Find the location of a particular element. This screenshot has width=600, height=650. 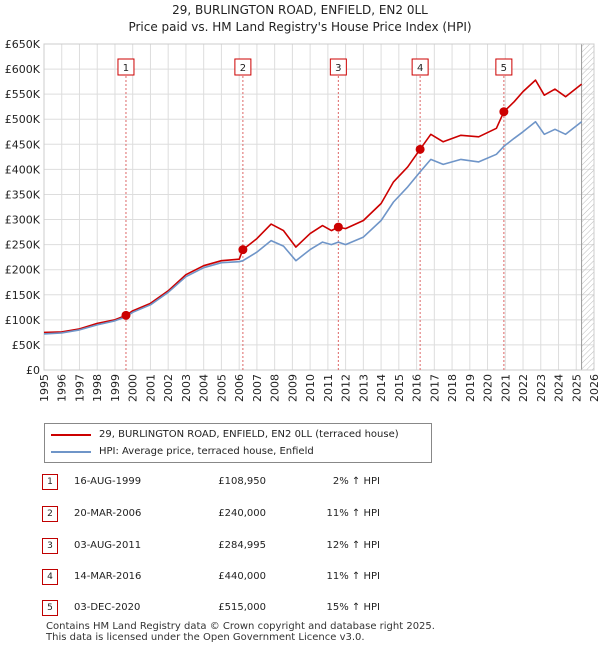

sale-price: £284,995 is located at coordinates (242, 545).